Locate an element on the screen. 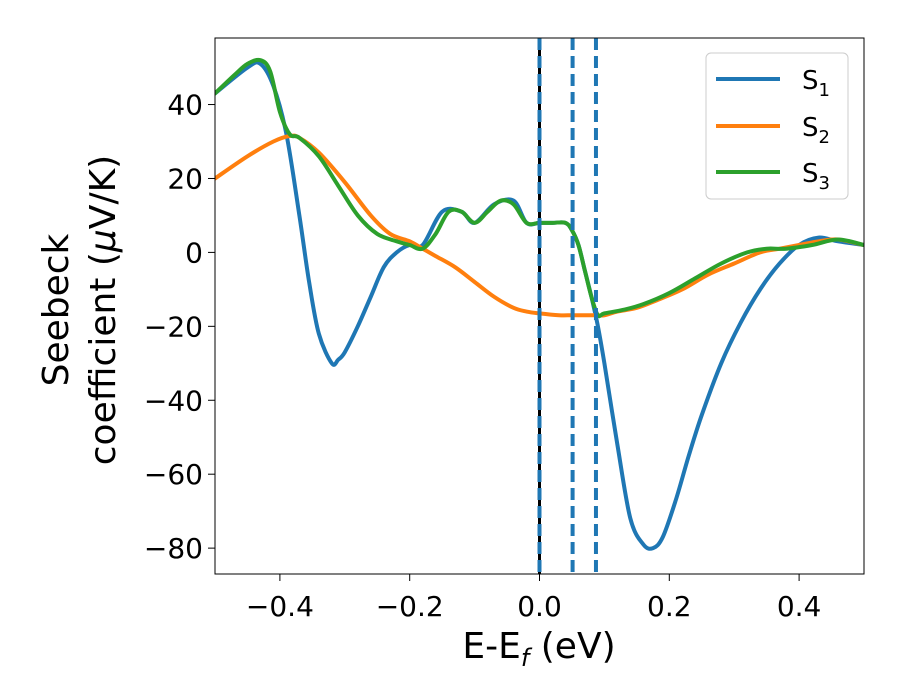 The height and width of the screenshot is (700, 900). y-tick-label: −80 is located at coordinates (173, 548).